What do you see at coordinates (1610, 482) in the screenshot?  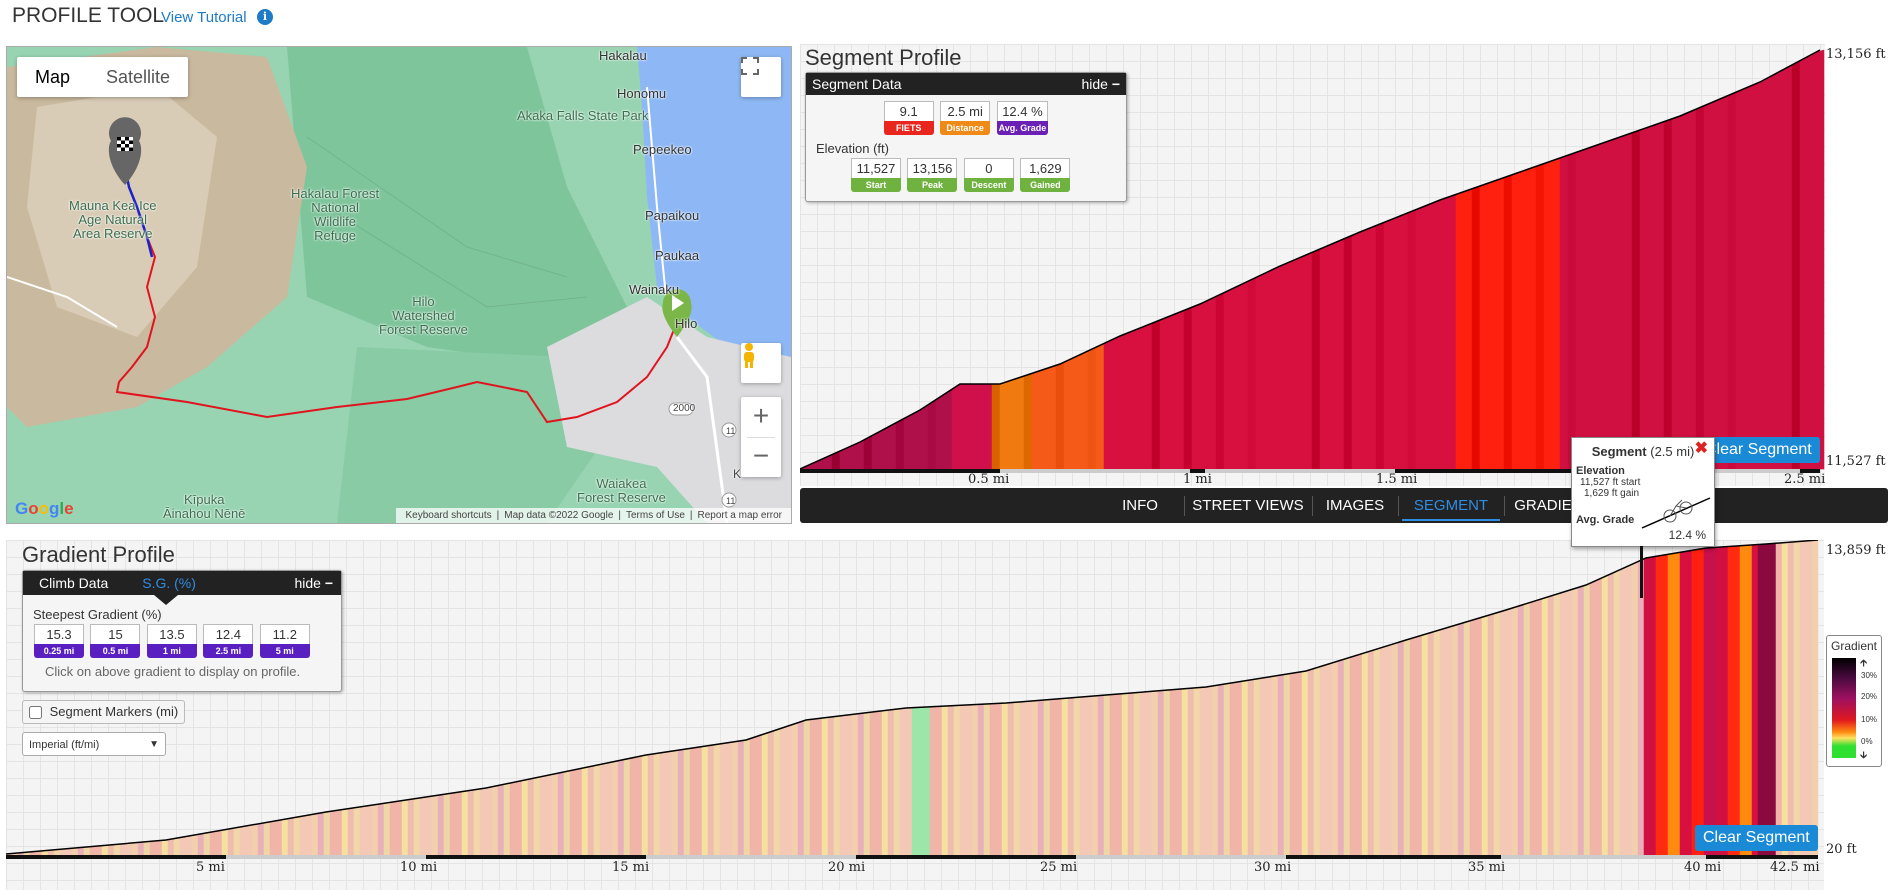 I see `tooltip-start: 11,527 ft start` at bounding box center [1610, 482].